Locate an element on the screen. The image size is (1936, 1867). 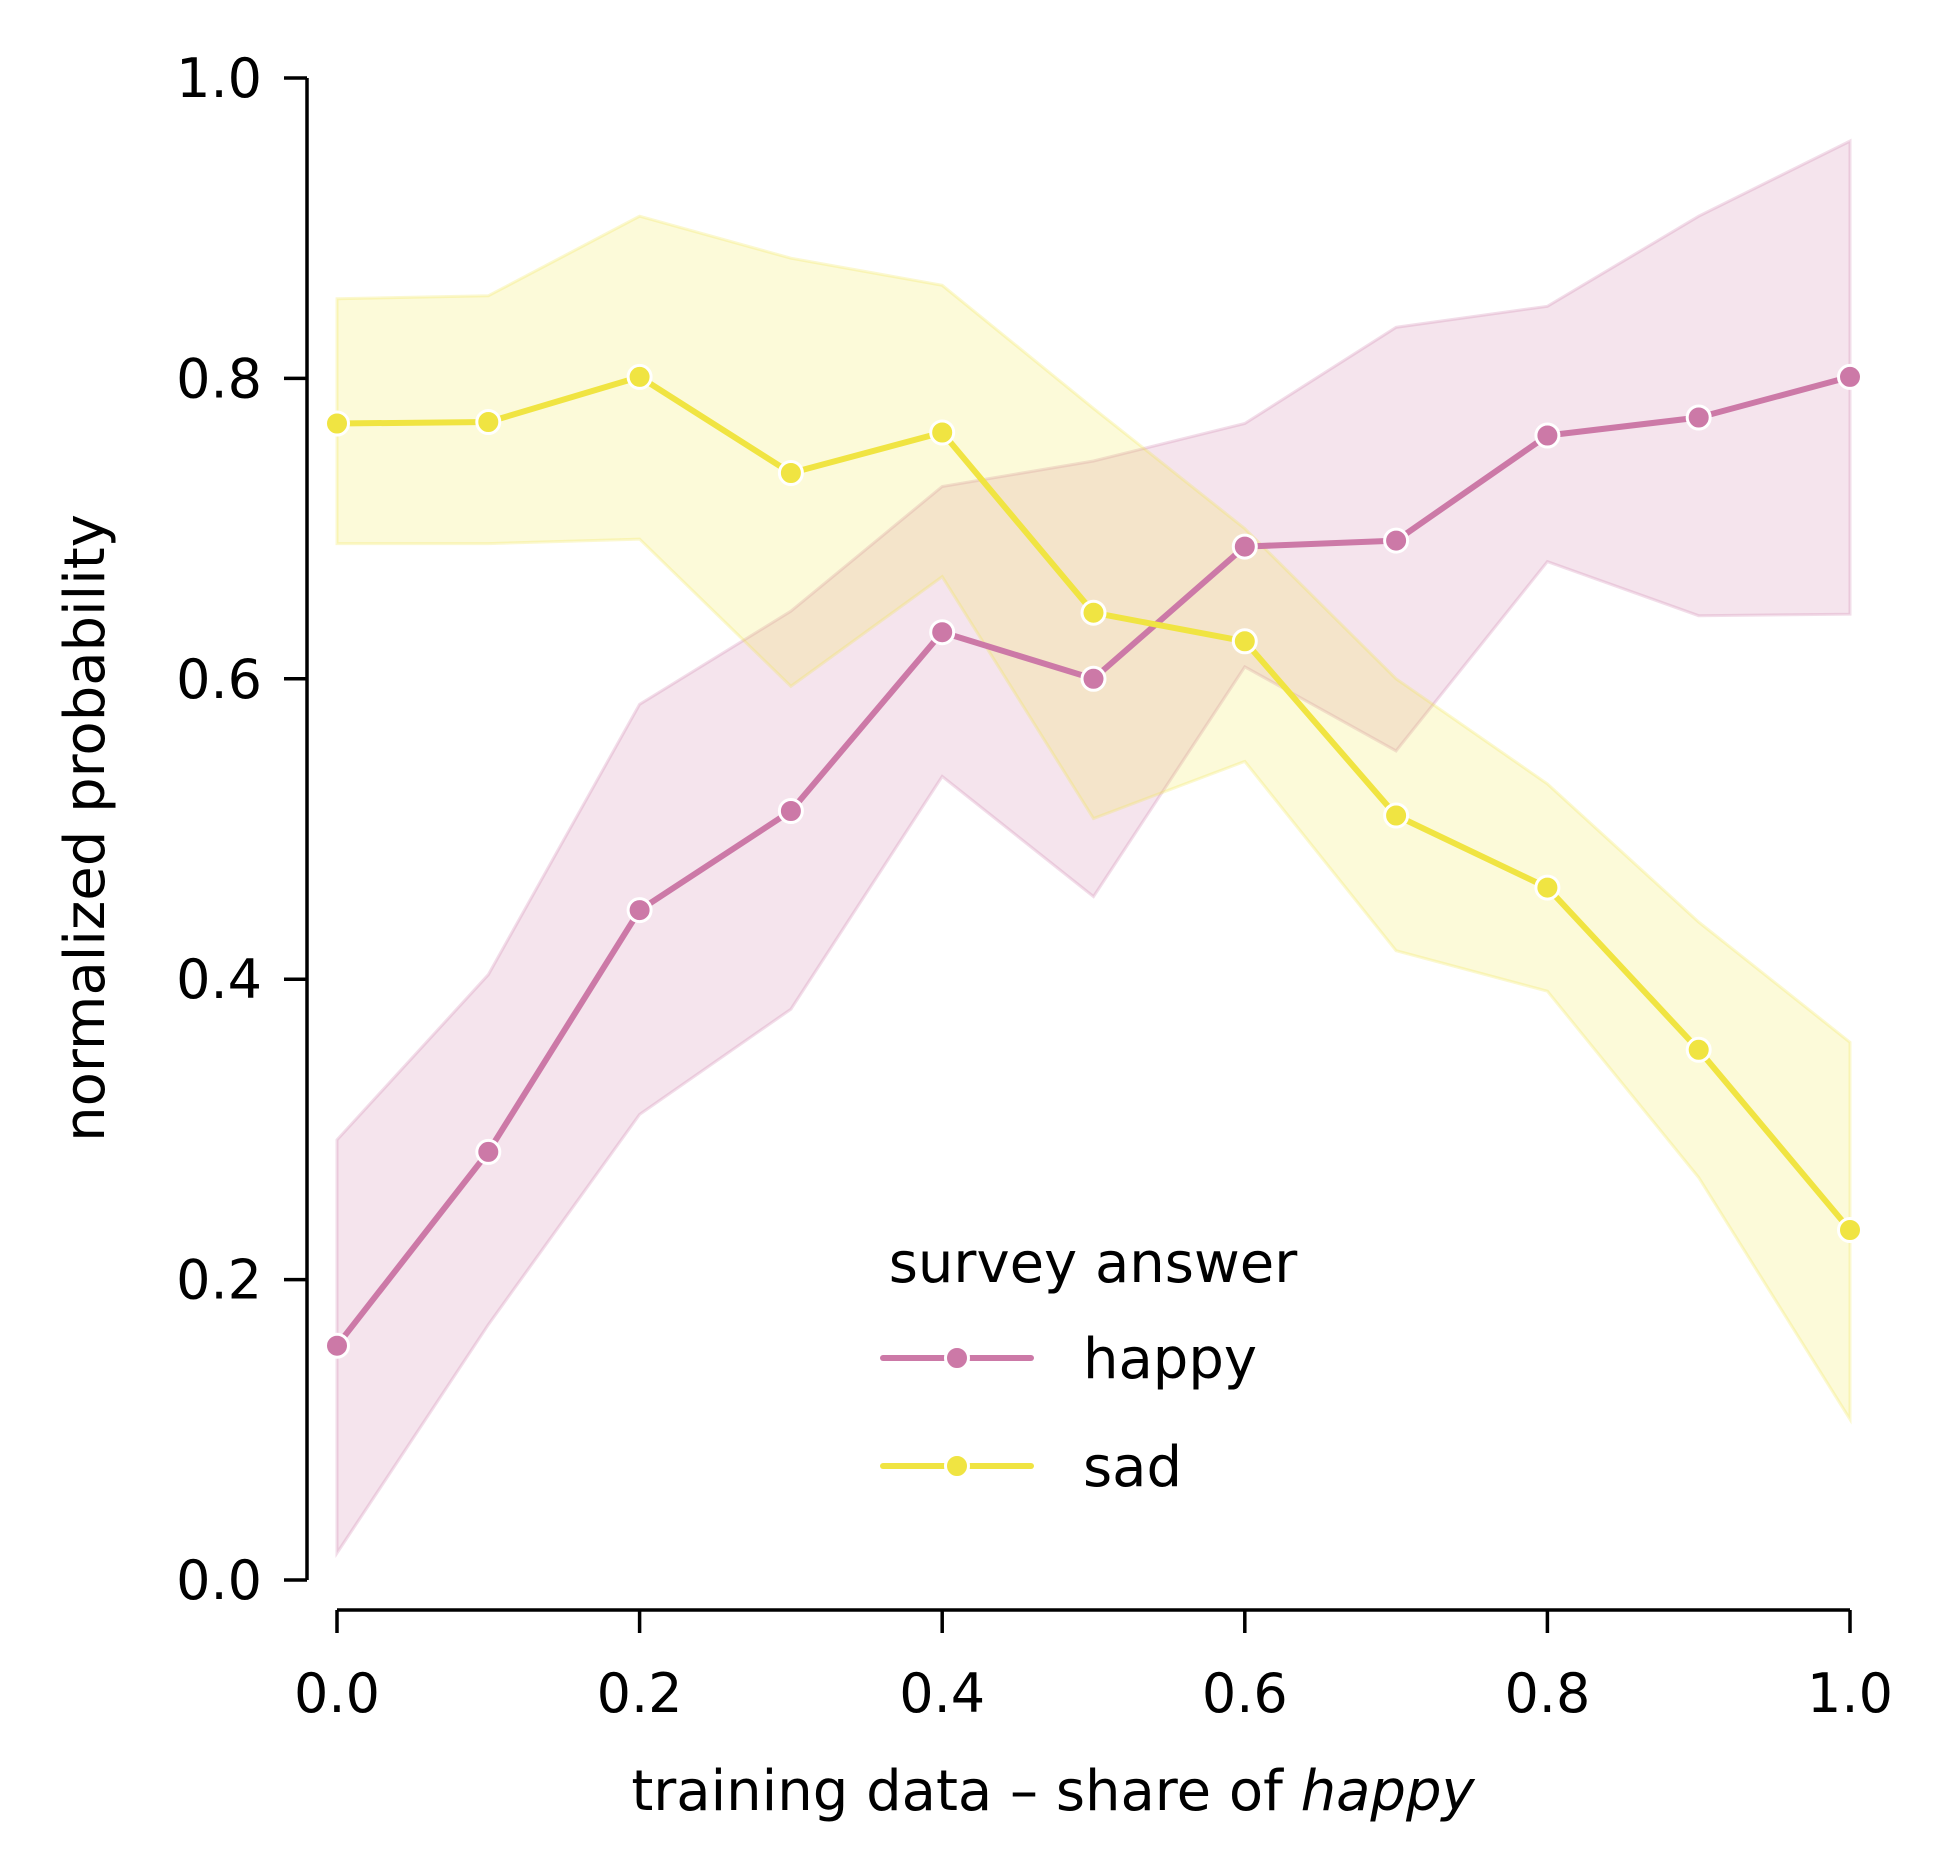
x-tick-label-4: 0.8 is located at coordinates (1547, 1693).